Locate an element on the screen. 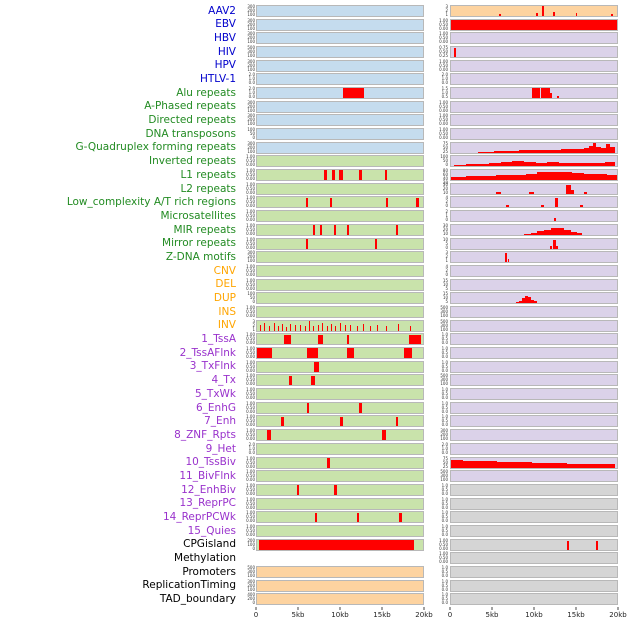 This screenshot has height=630, width=630. track-label: G-Quadruplex forming repeats is located at coordinates (155, 147).